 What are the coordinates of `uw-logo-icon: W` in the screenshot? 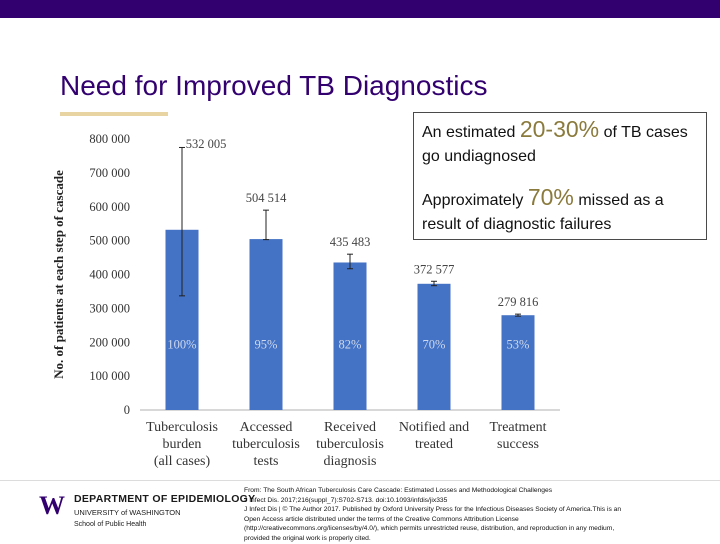 It's located at (52, 505).